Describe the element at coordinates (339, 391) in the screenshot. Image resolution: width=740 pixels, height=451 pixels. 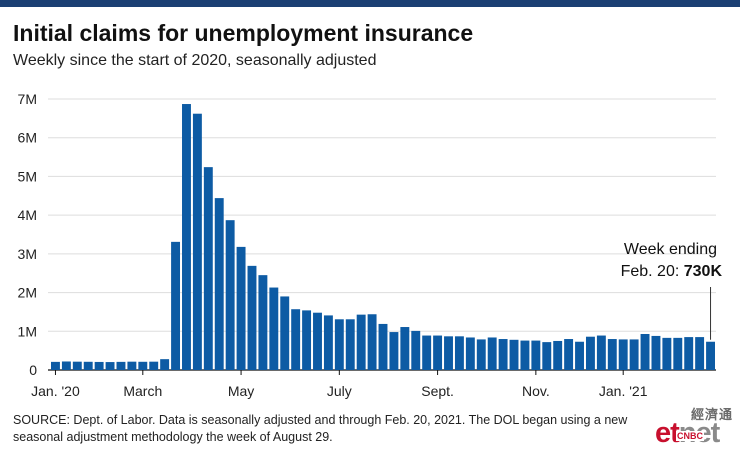
I see `x-tick-label: July` at that location.